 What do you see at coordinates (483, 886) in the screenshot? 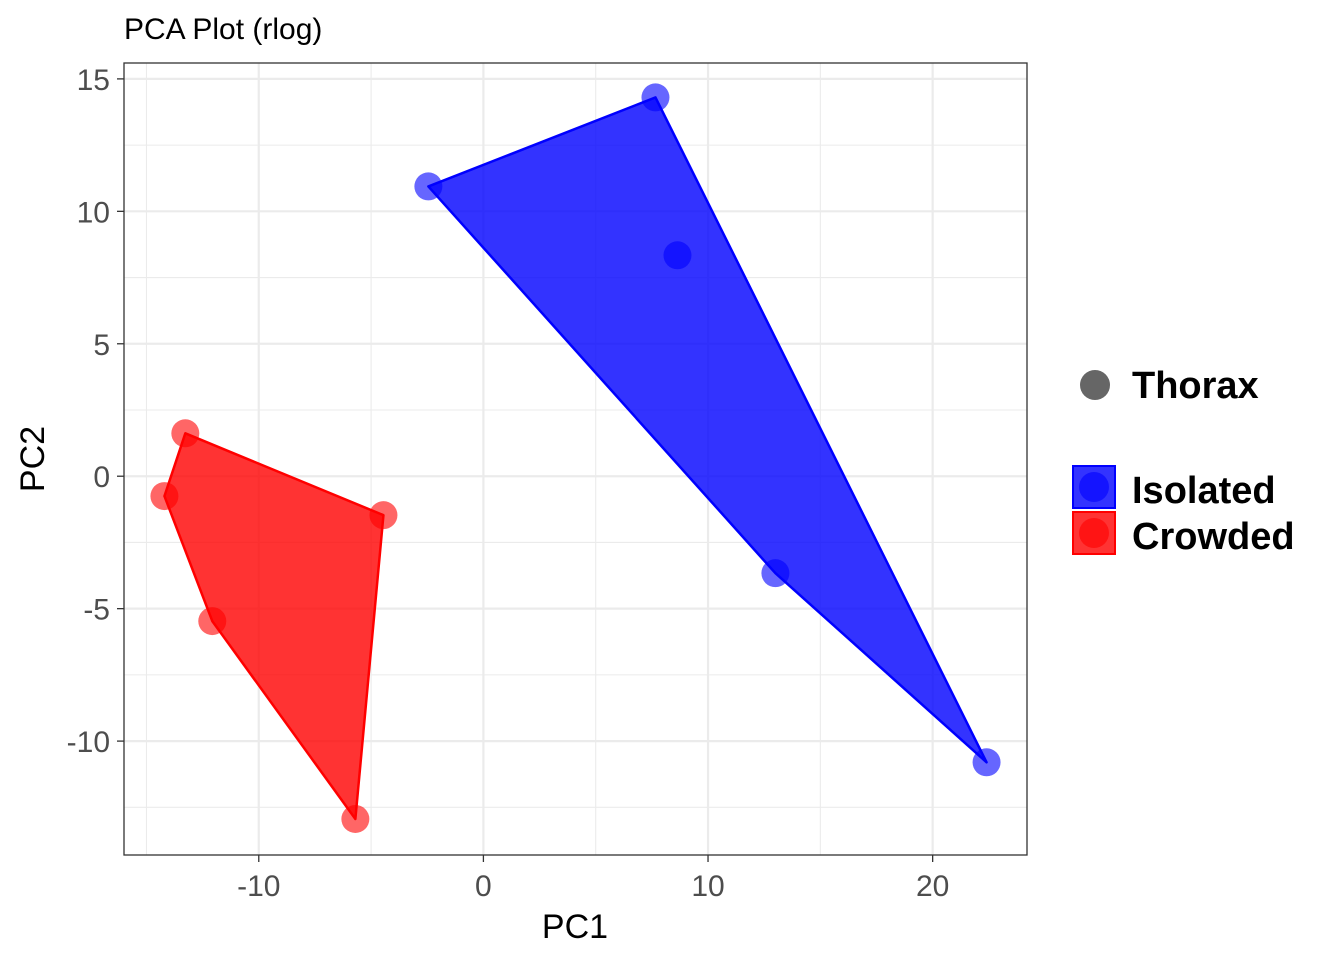
I see `x-tick-label: 0` at bounding box center [483, 886].